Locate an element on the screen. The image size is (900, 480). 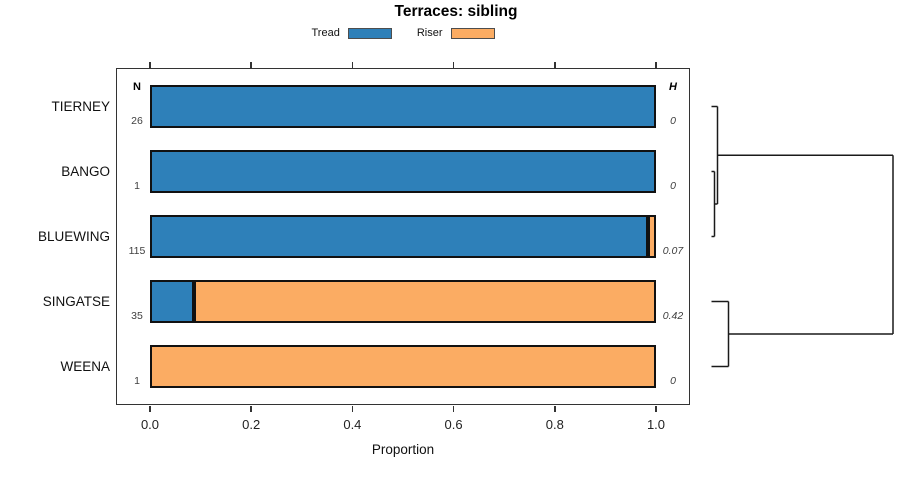
h-value: 0.07 is located at coordinates (673, 250).